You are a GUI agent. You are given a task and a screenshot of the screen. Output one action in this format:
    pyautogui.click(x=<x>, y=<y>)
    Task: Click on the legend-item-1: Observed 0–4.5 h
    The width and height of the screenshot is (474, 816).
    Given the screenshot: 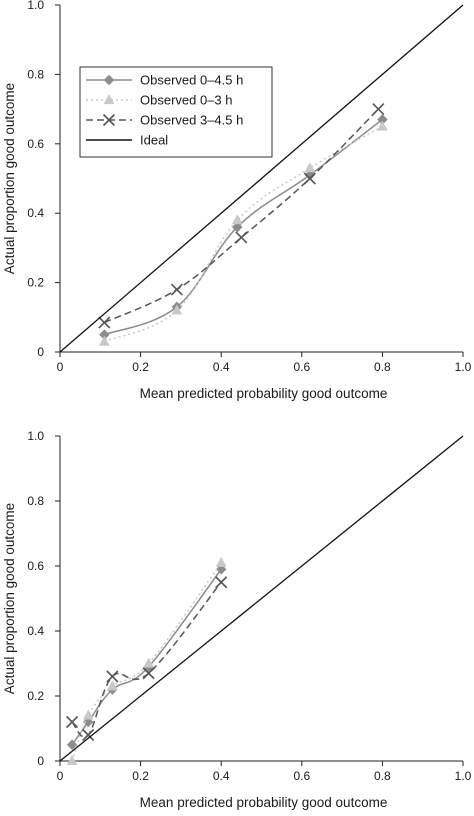 What is the action you would take?
    pyautogui.click(x=164, y=80)
    